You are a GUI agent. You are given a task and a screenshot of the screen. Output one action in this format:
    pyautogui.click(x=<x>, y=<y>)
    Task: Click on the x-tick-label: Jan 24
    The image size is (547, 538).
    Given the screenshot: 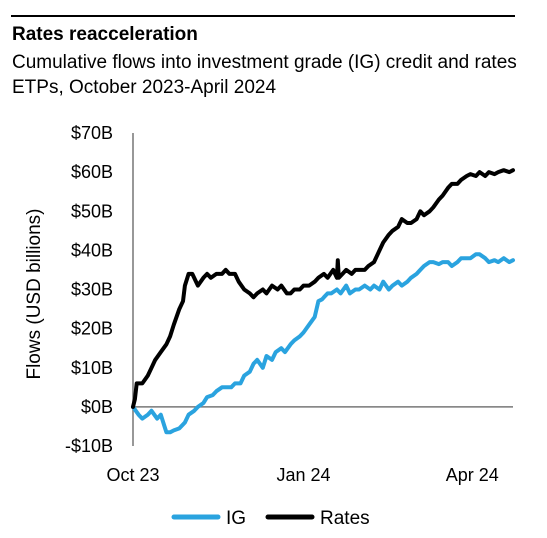 What is the action you would take?
    pyautogui.click(x=304, y=475)
    